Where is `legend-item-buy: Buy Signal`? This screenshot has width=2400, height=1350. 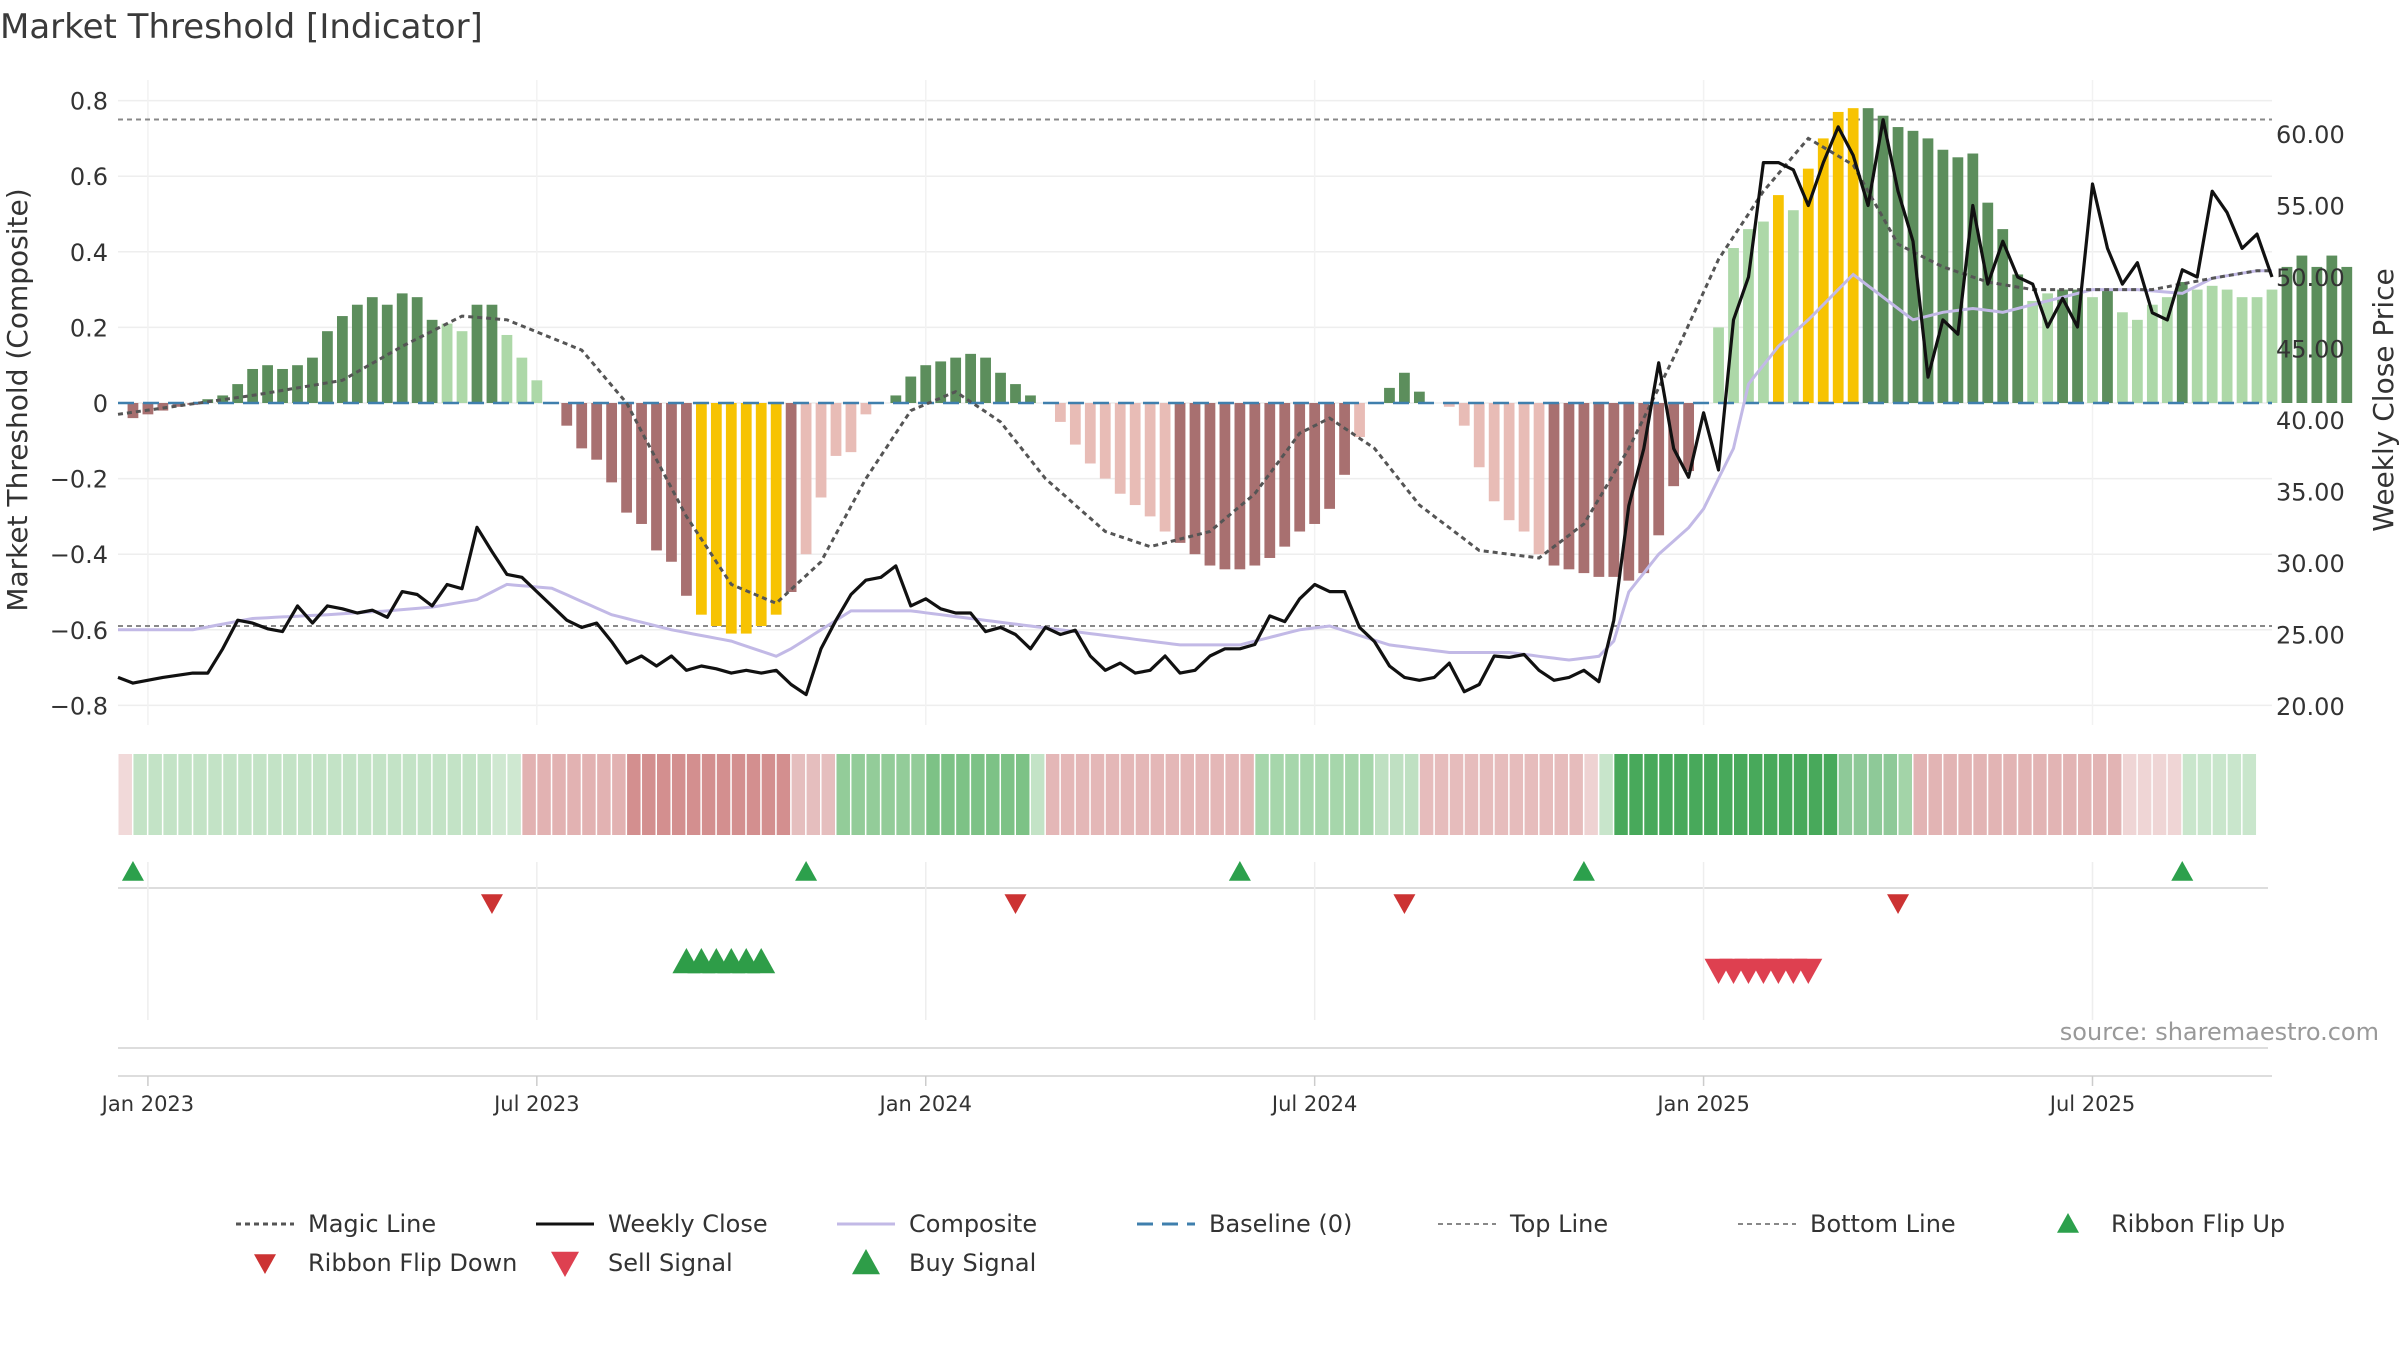
legend-item-buy: Buy Signal is located at coordinates (944, 1263).